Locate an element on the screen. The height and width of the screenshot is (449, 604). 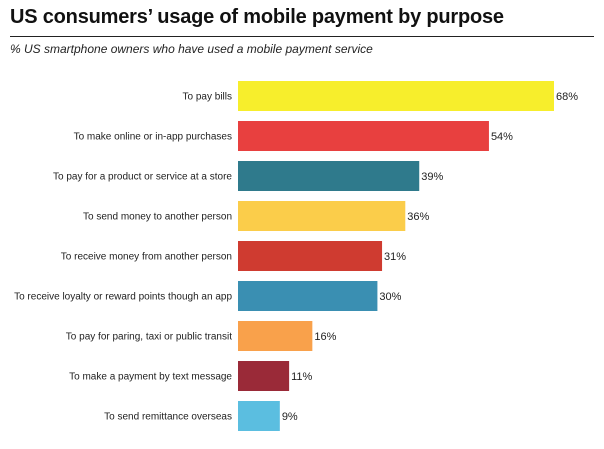
value-label-5: 31% is located at coordinates (395, 257).